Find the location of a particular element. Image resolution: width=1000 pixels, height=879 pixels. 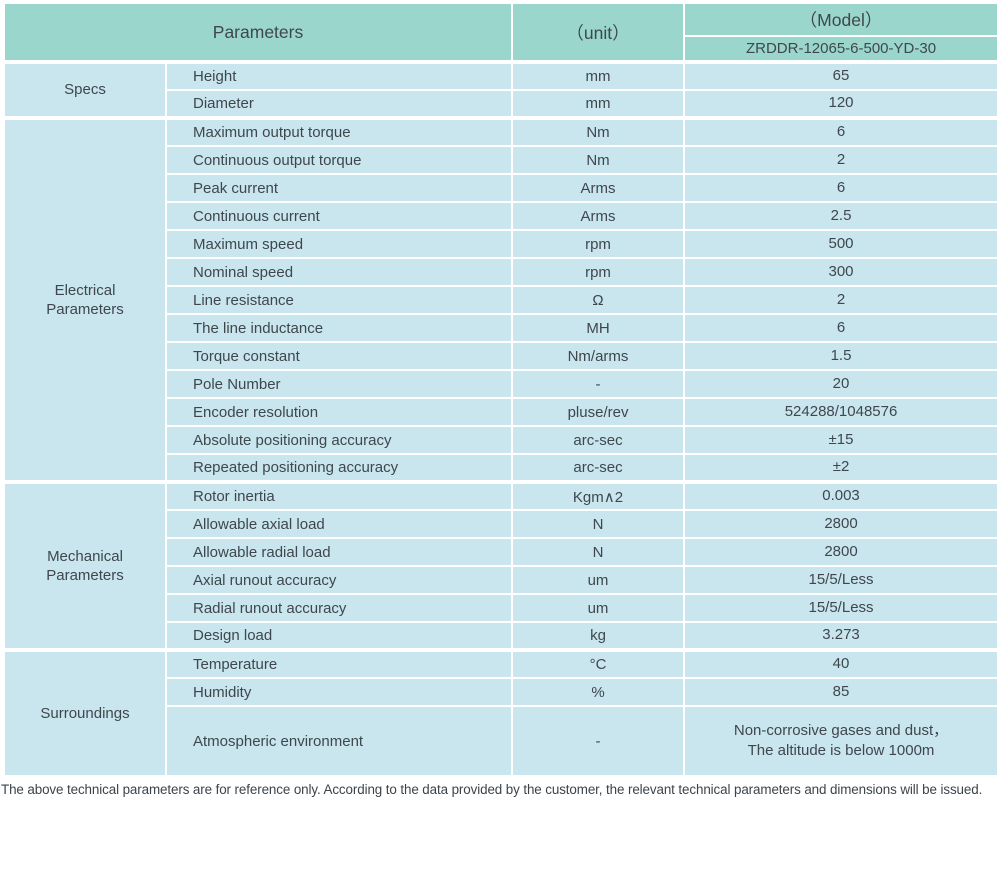

table-row: Allowable radial load N 2800 is located at coordinates (502, 552).